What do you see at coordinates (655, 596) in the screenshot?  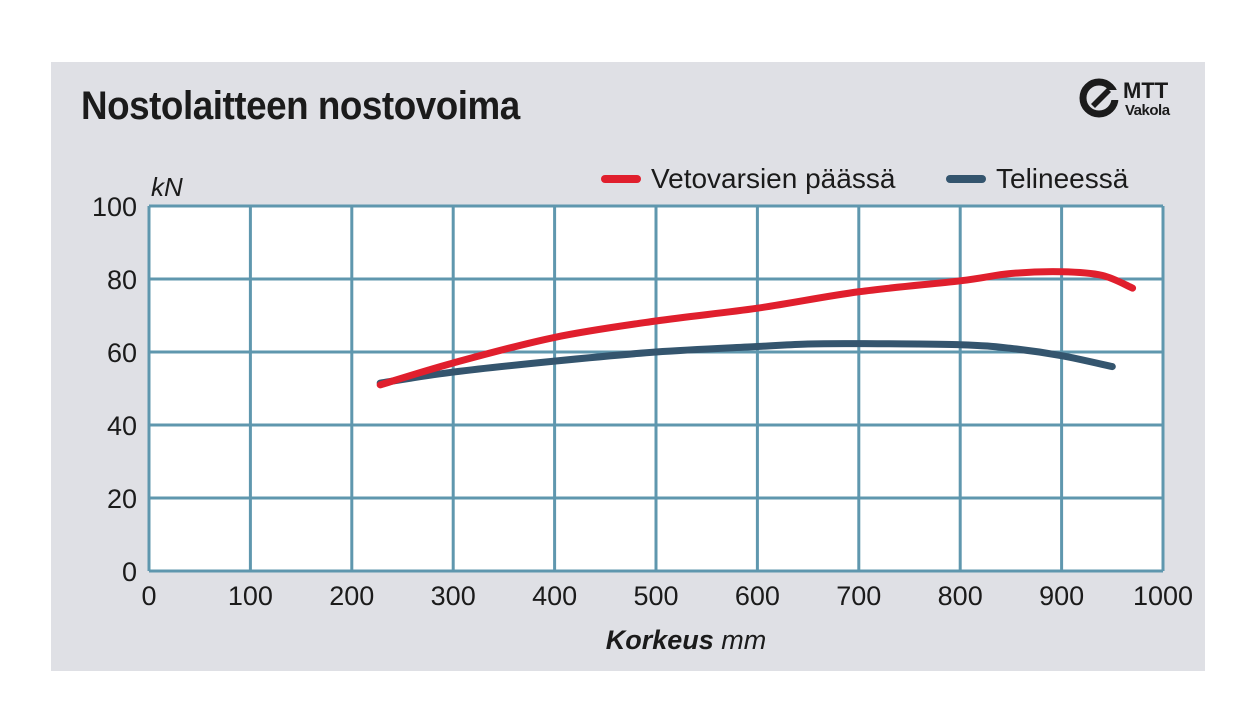 I see `x-tick-label: 500` at bounding box center [655, 596].